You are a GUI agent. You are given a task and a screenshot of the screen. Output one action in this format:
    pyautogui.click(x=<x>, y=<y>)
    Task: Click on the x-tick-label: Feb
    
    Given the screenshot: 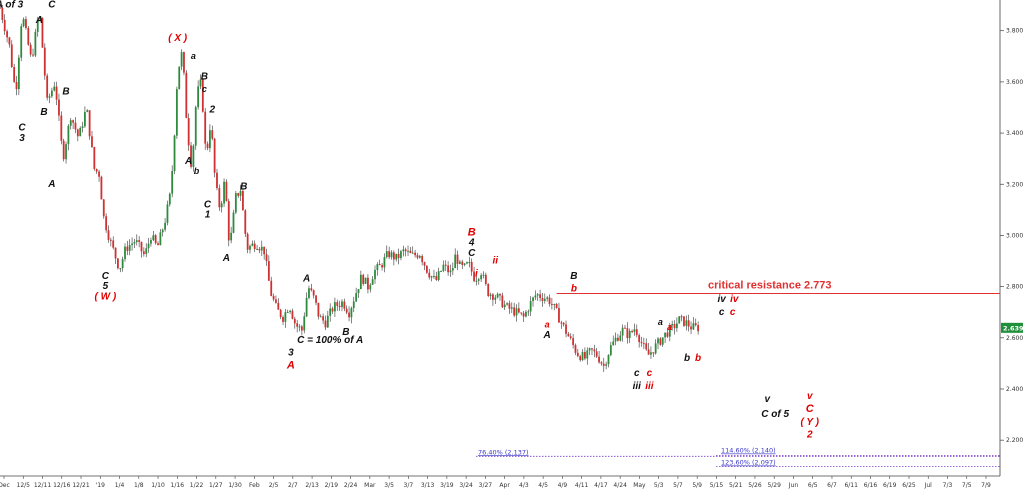 What is the action you would take?
    pyautogui.click(x=254, y=485)
    